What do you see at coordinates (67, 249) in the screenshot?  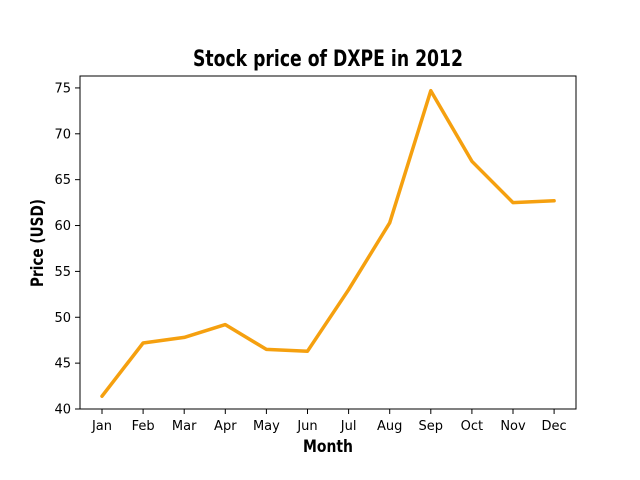 I see `y-axis: 40 45 50 55 60 65 70 75` at bounding box center [67, 249].